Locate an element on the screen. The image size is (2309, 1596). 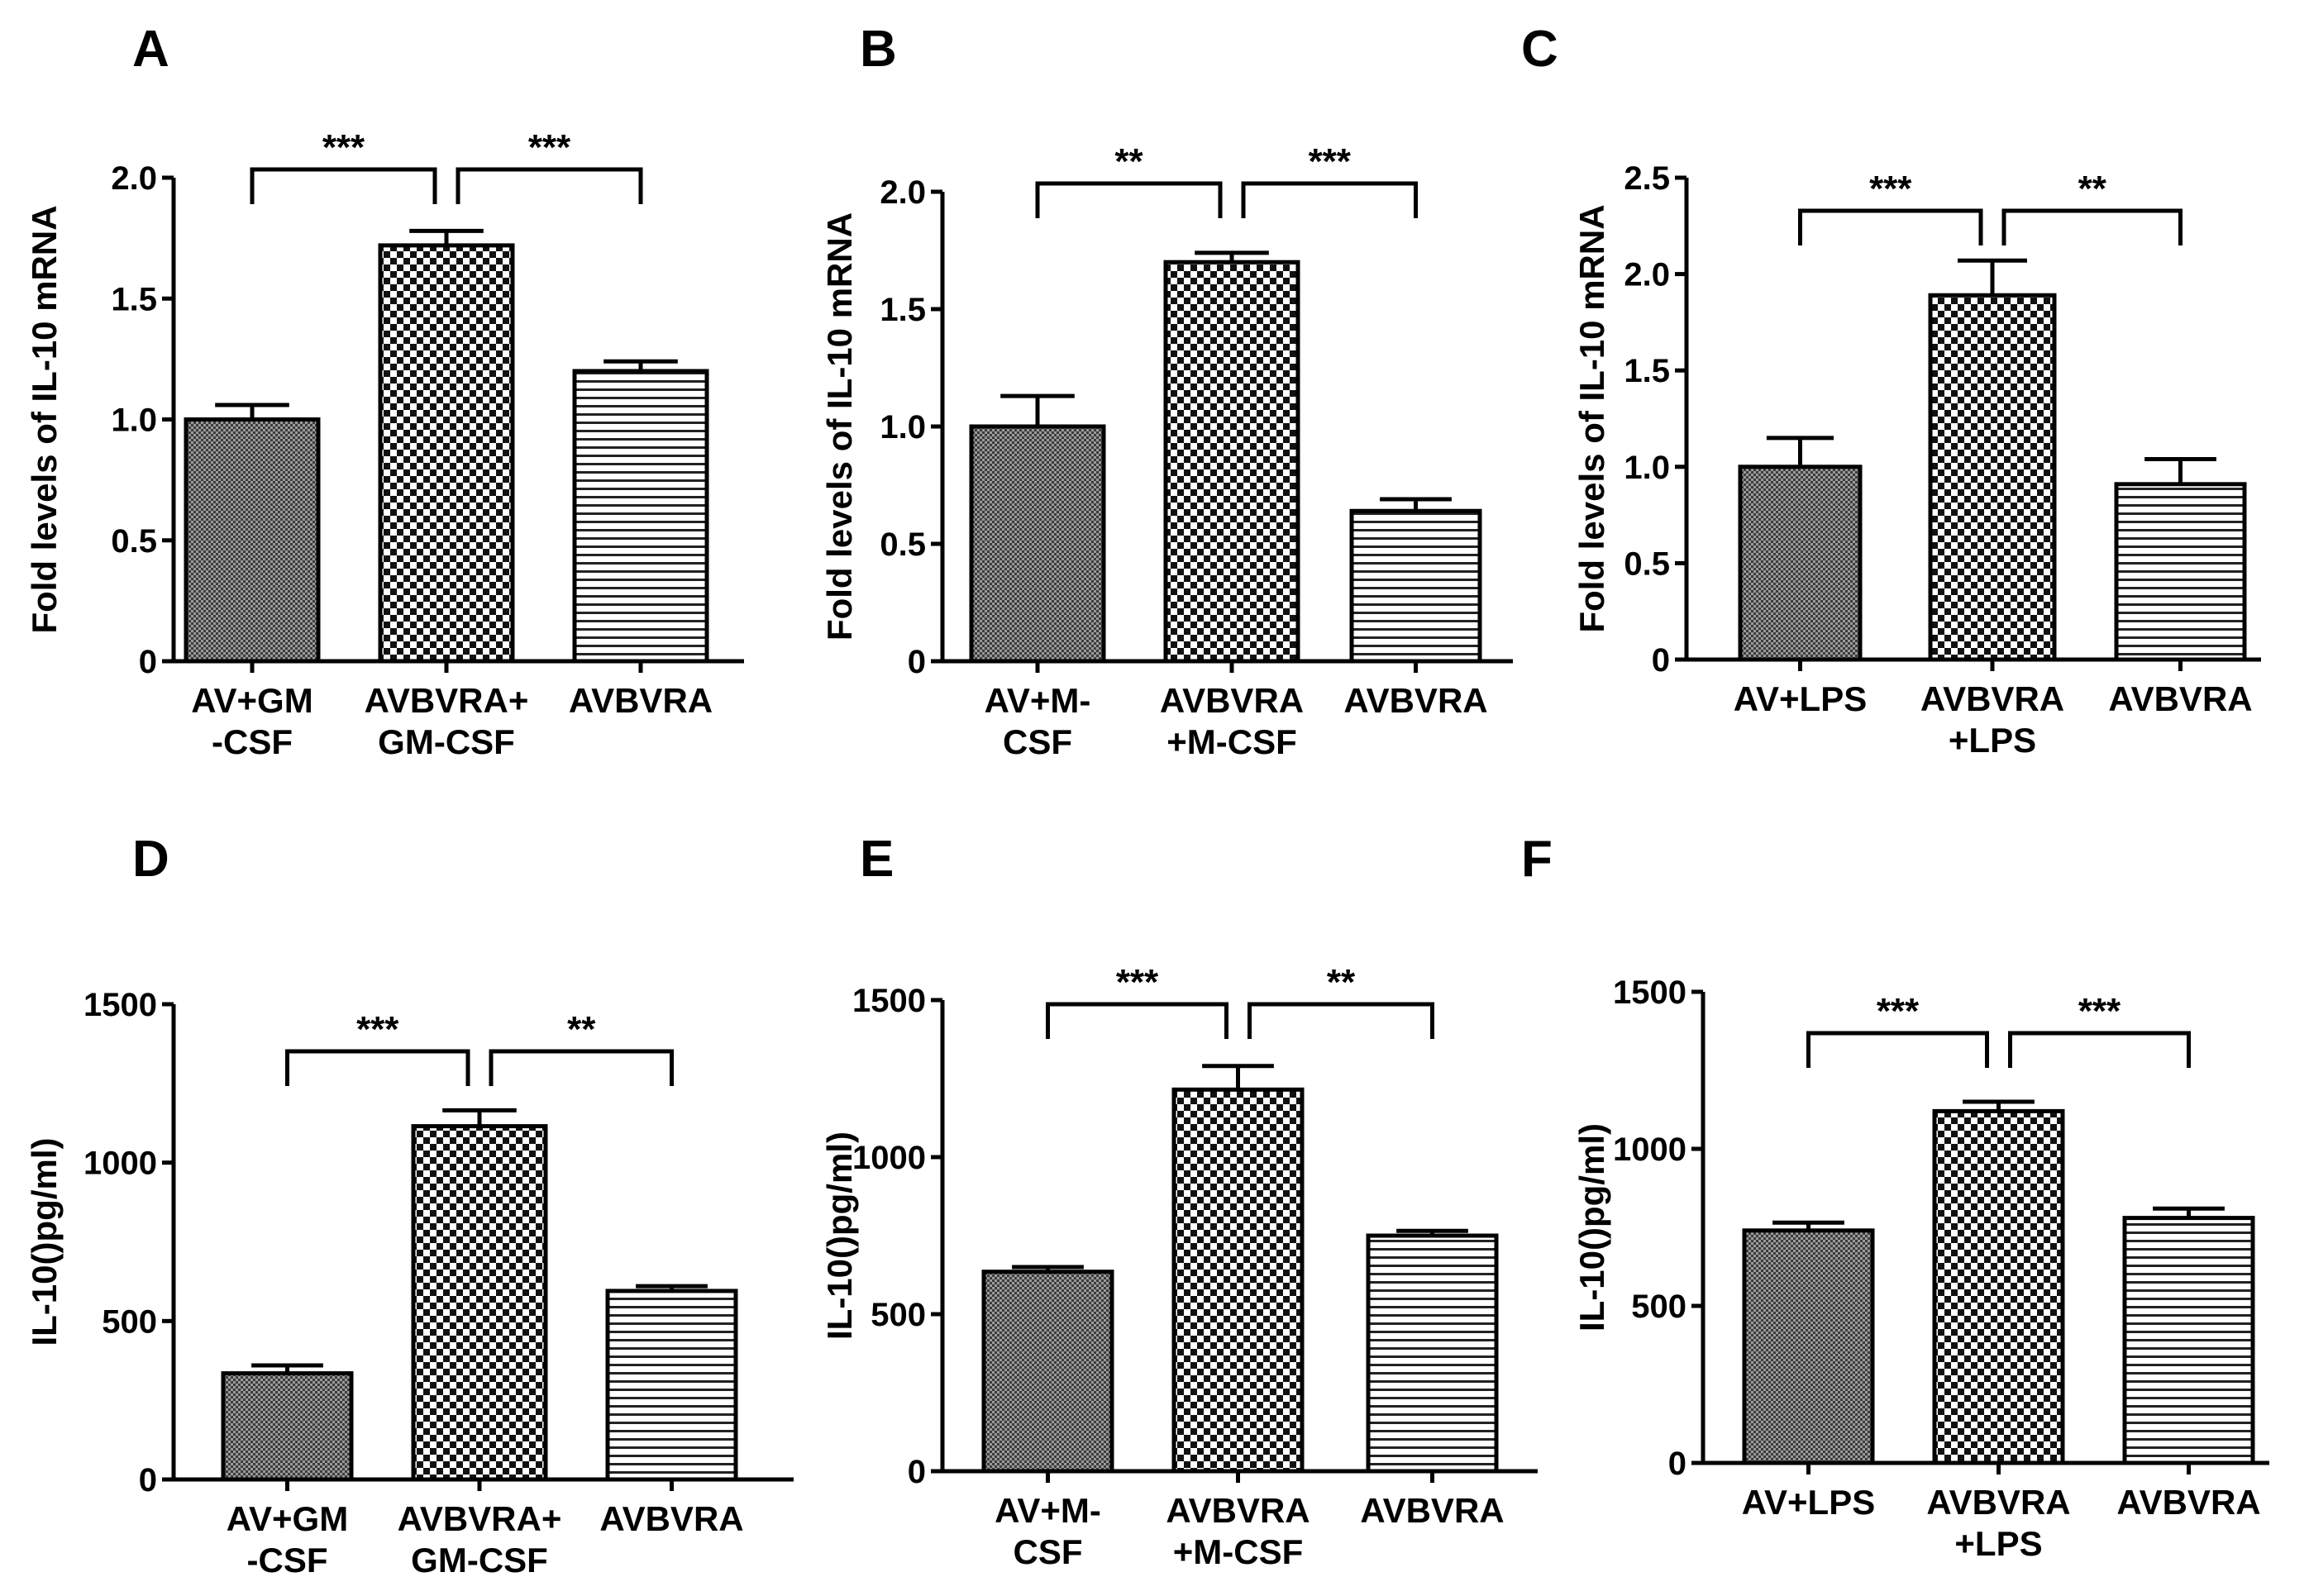
y-tick-label: 2.5 is located at coordinates (1647, 178).